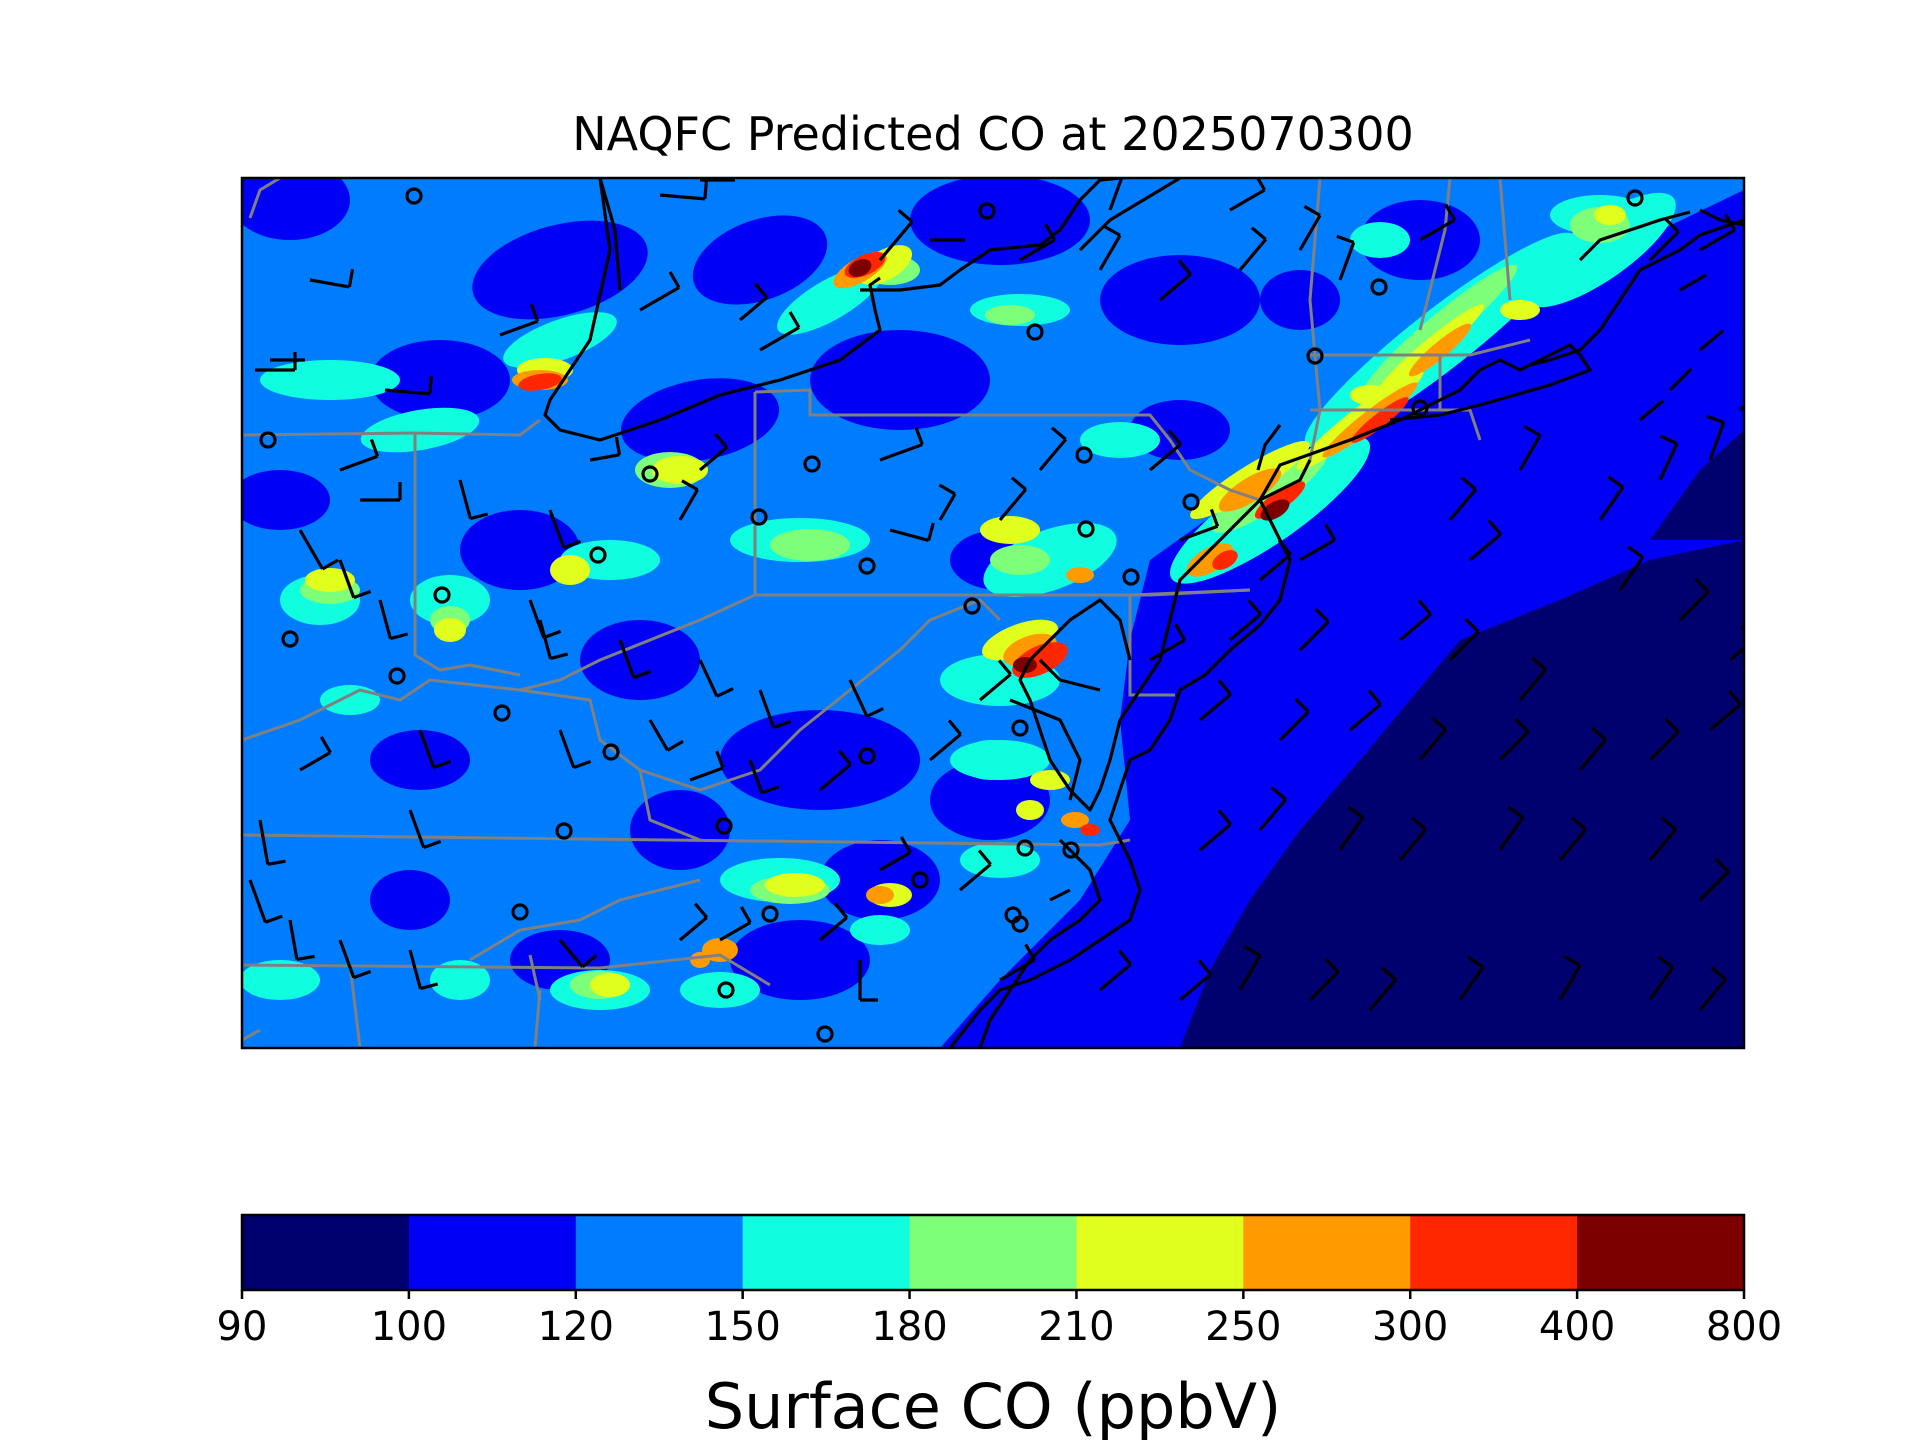 This screenshot has height=1440, width=1920. Describe the element at coordinates (409, 1327) in the screenshot. I see `colorbar-tick-label: 100` at that location.